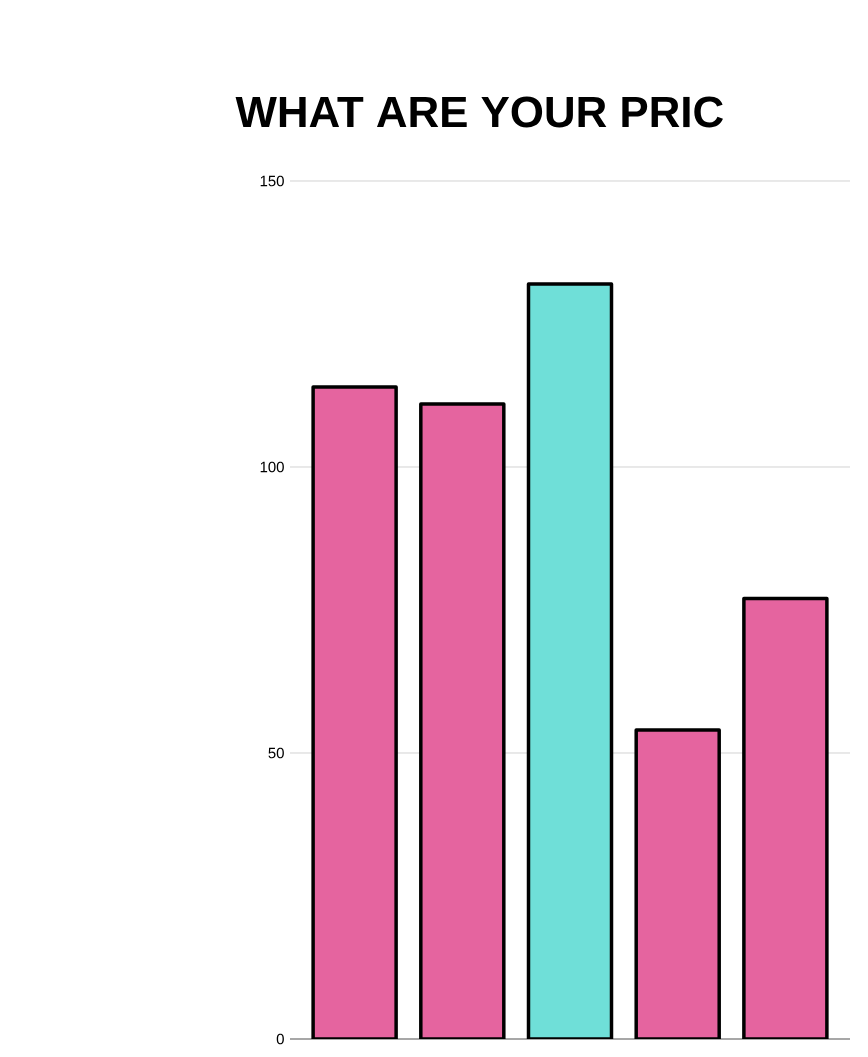 Image resolution: width=868 pixels, height=1057 pixels. What do you see at coordinates (272, 467) in the screenshot?
I see `y-tick-label: 100` at bounding box center [272, 467].